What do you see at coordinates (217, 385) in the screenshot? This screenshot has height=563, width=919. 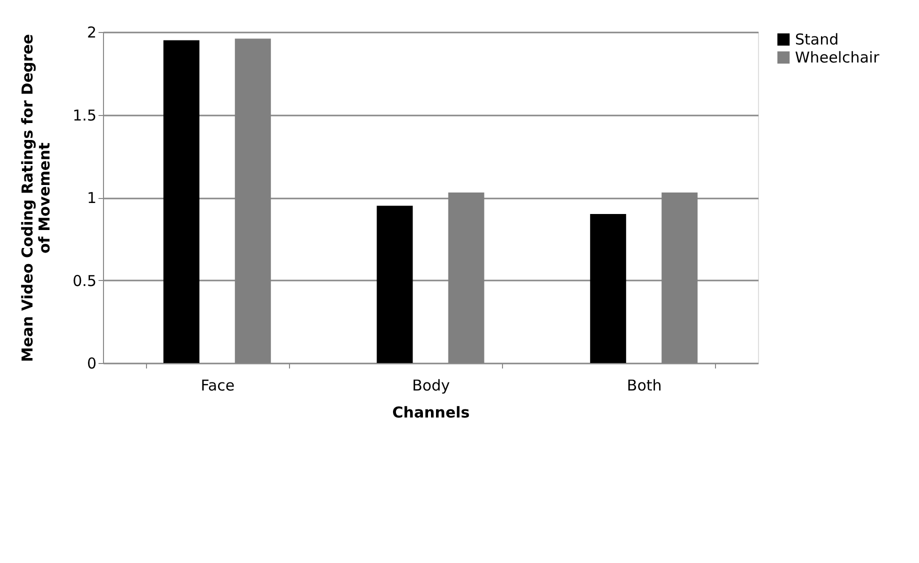 I see `x-tick-label: Face` at bounding box center [217, 385].